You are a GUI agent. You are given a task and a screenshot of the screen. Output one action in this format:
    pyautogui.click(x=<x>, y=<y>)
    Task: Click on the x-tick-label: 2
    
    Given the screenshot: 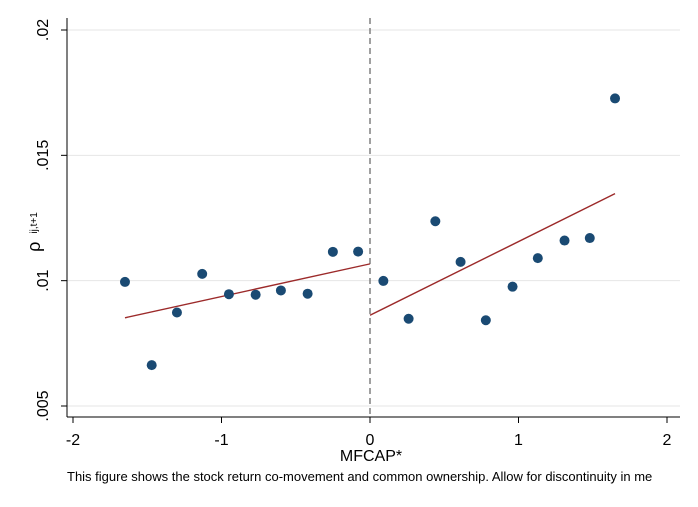 What is the action you would take?
    pyautogui.click(x=667, y=440)
    